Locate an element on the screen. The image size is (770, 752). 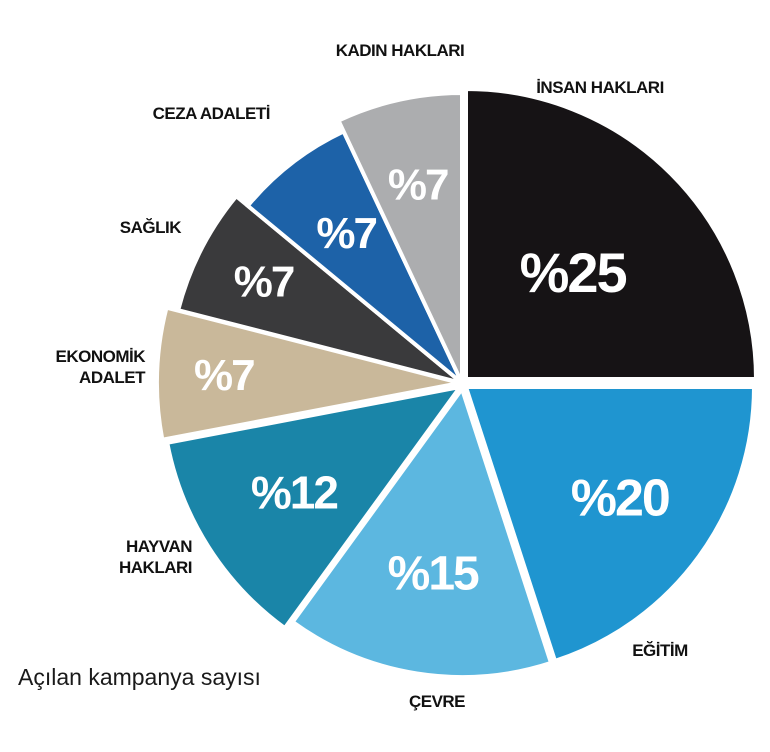
category-label-egitim: EĞİTİM is located at coordinates (660, 650).